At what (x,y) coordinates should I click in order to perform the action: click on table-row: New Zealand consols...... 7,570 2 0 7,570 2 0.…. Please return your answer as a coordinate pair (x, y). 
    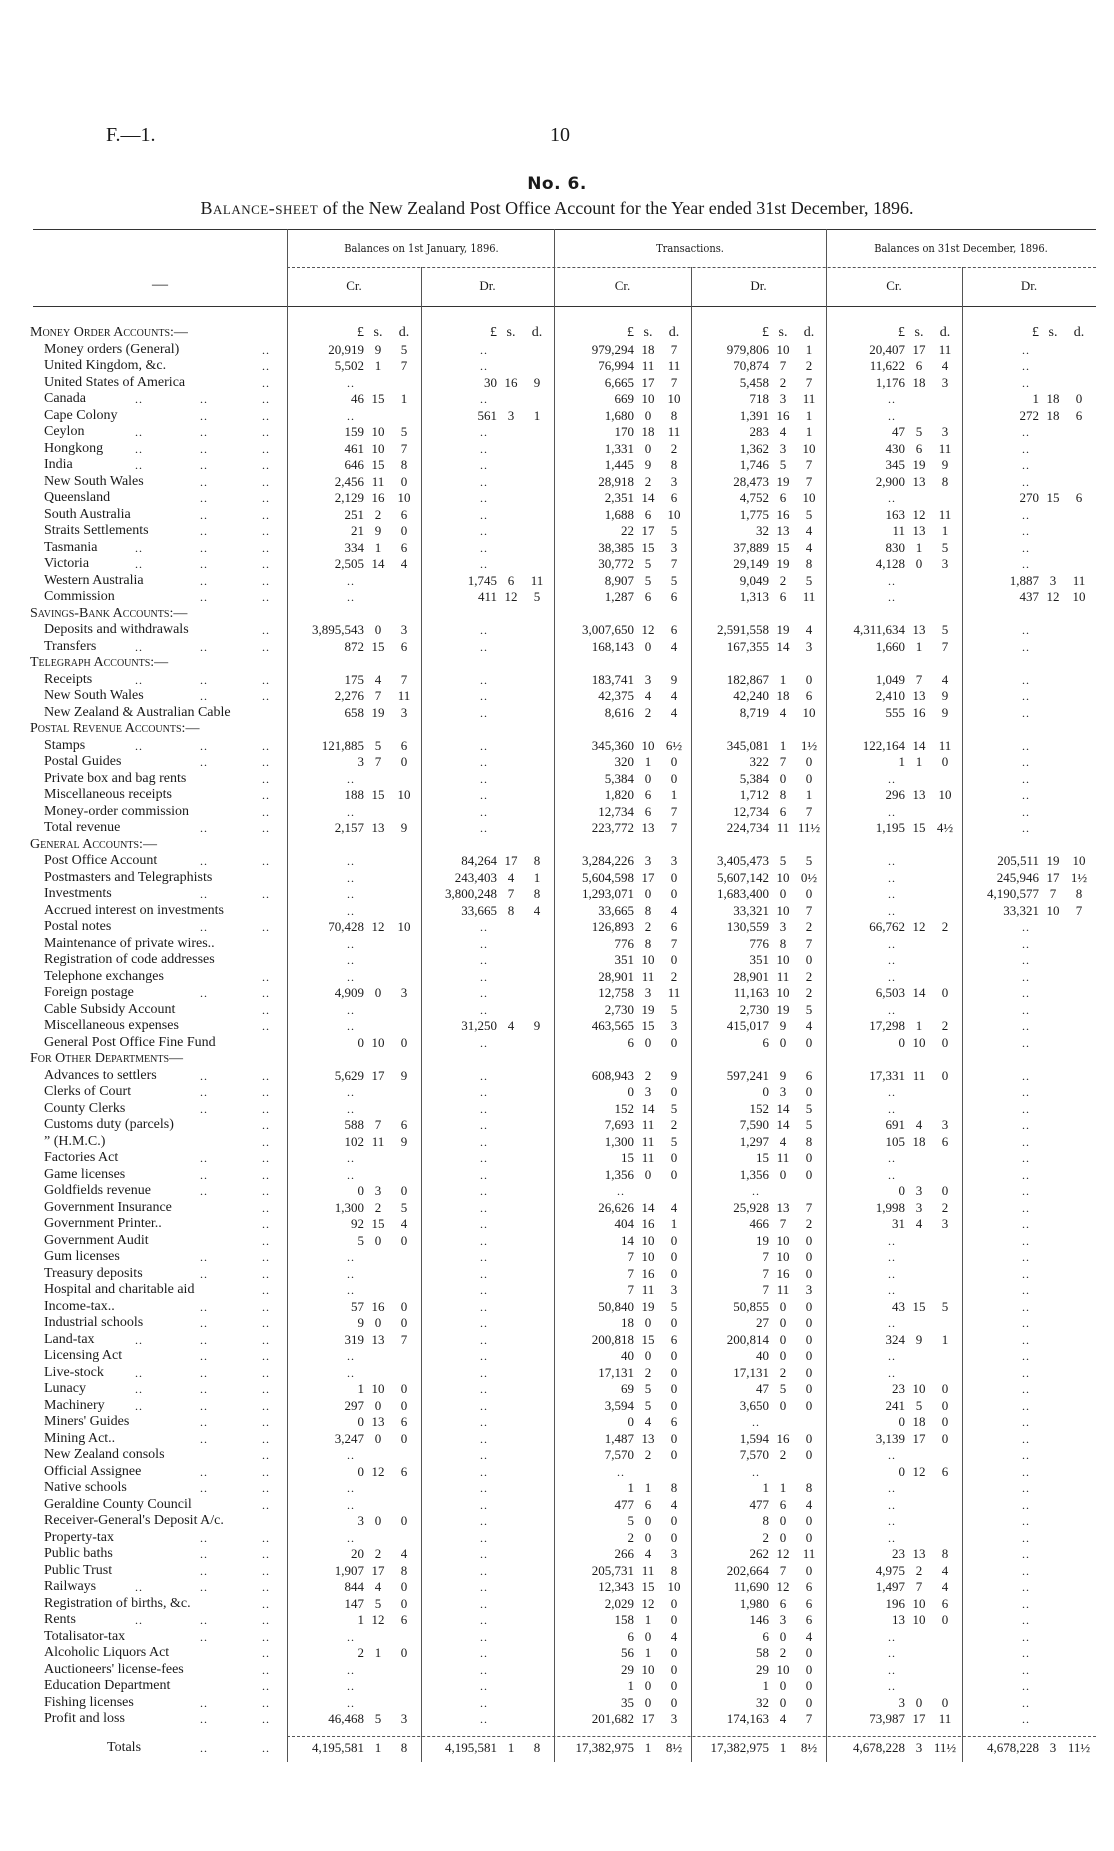
    Looking at the image, I should click on (557, 1455).